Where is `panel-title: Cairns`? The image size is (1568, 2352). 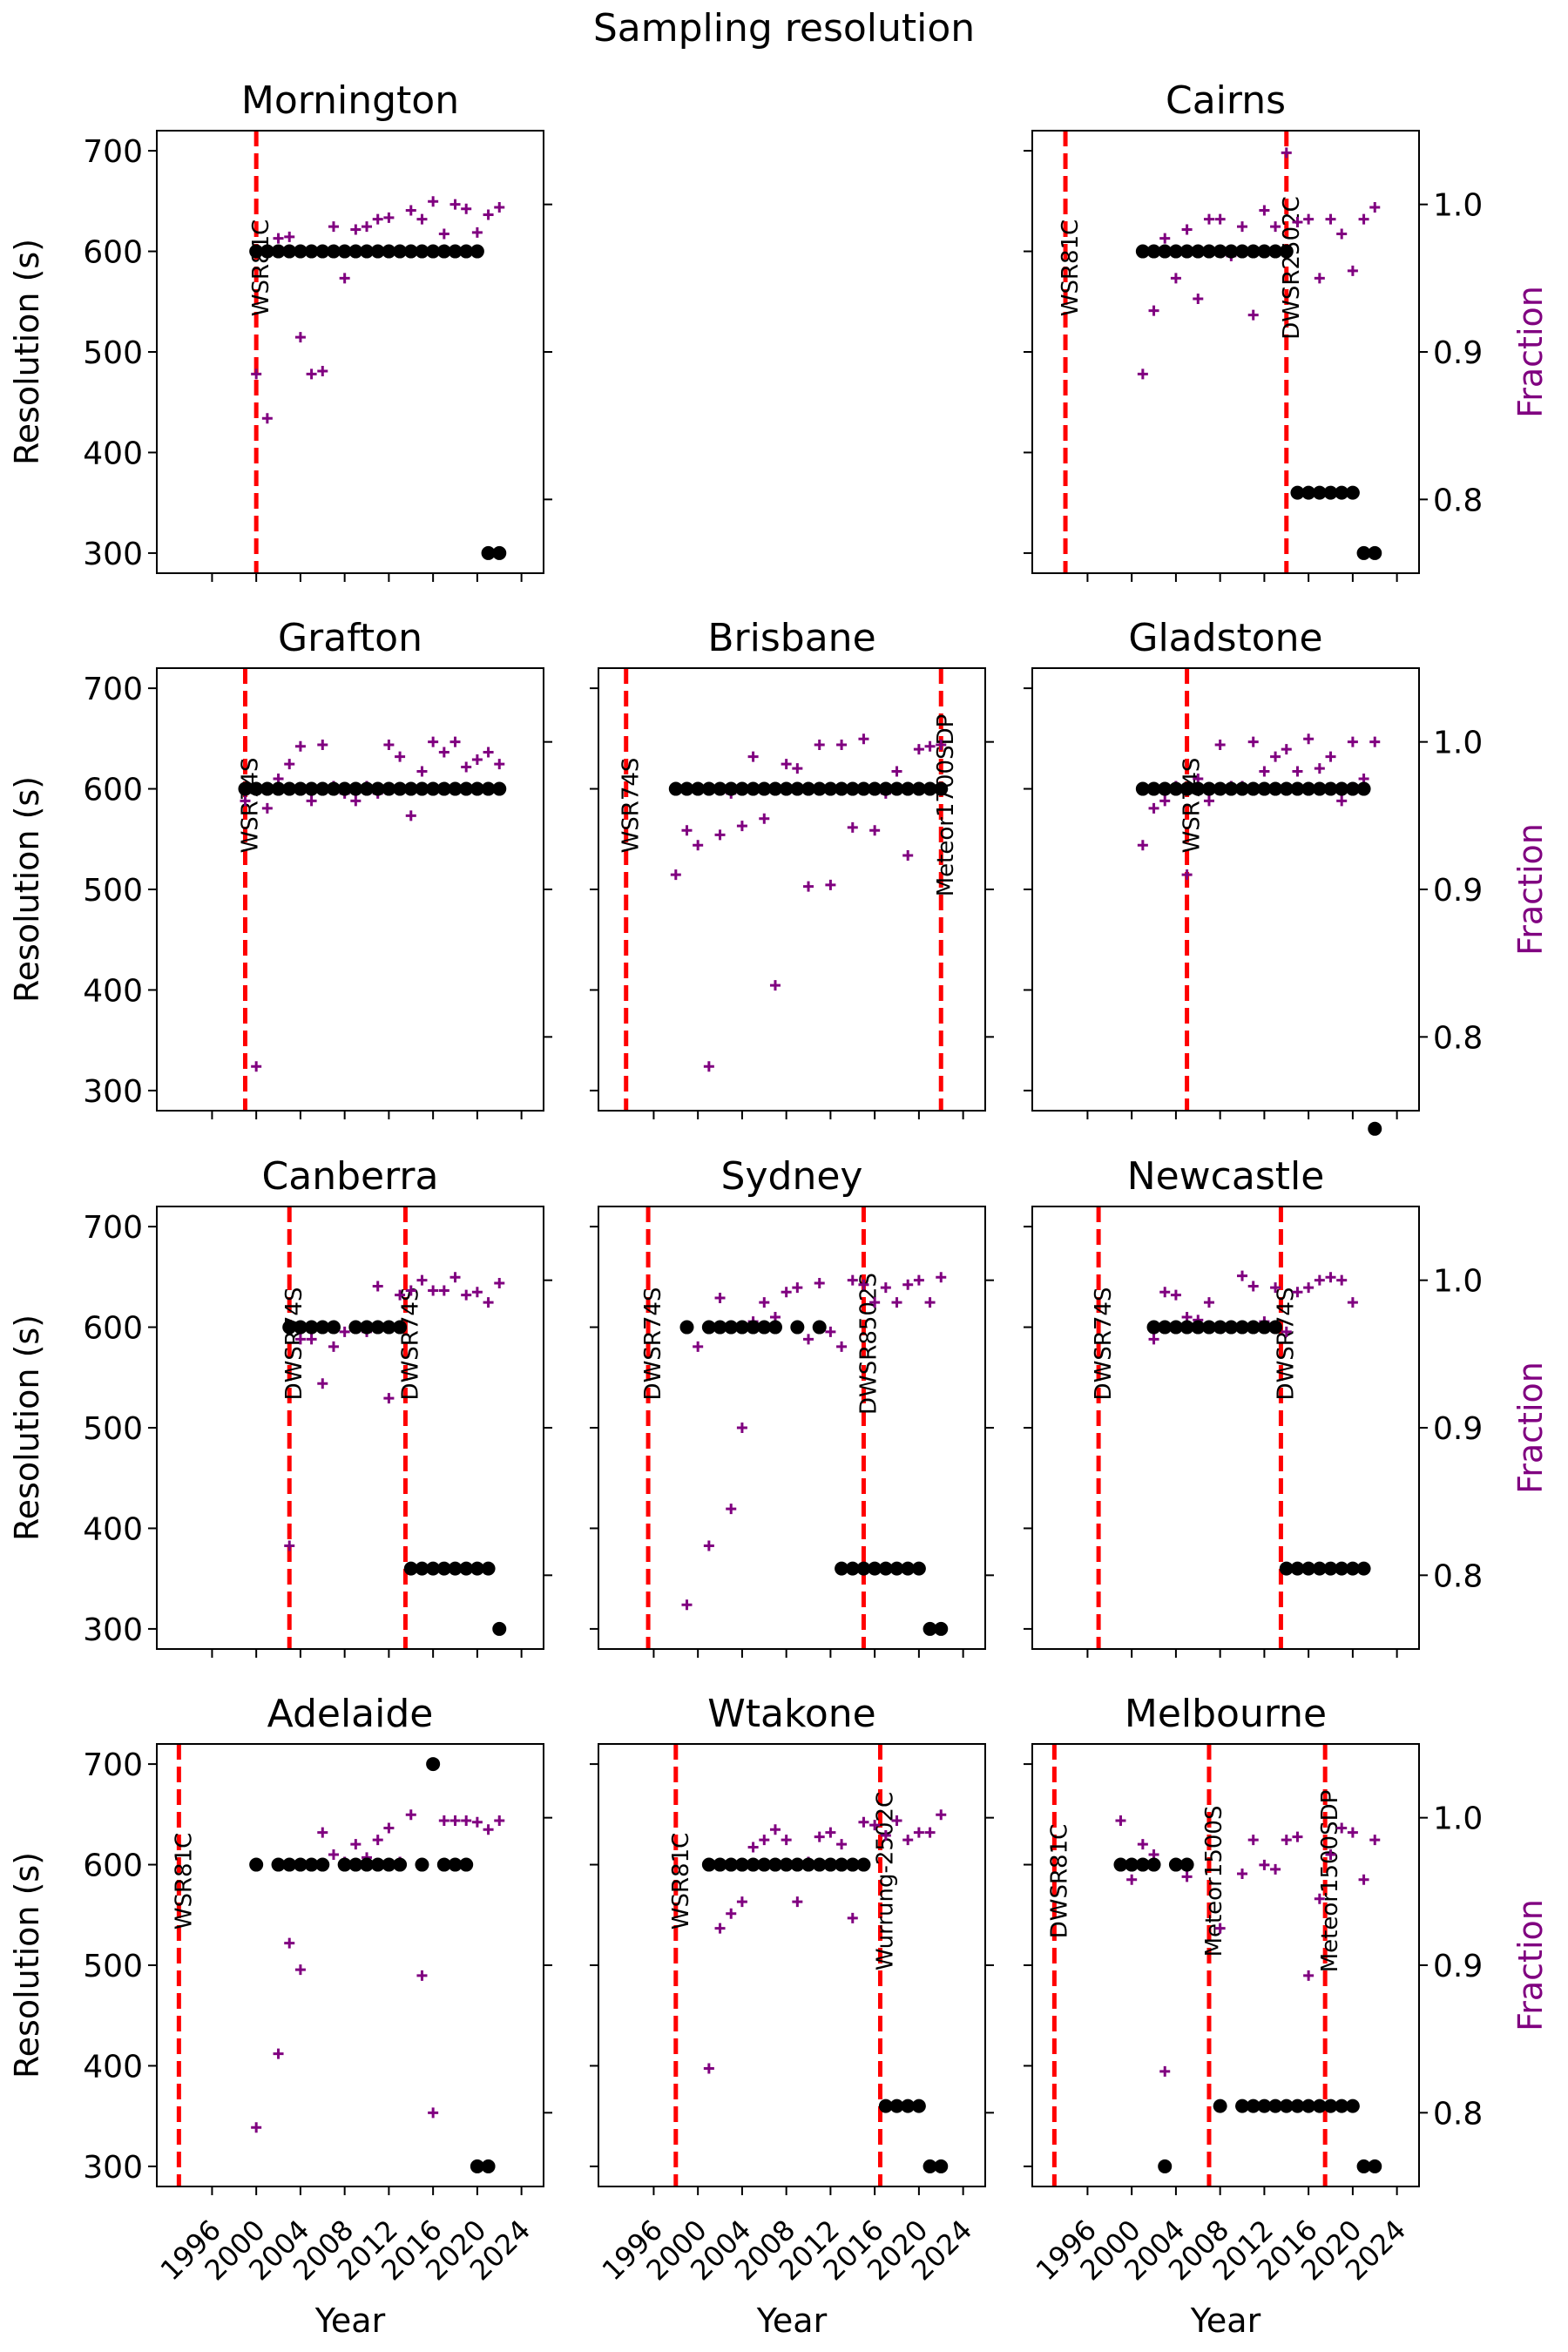
panel-title: Cairns is located at coordinates (1226, 101).